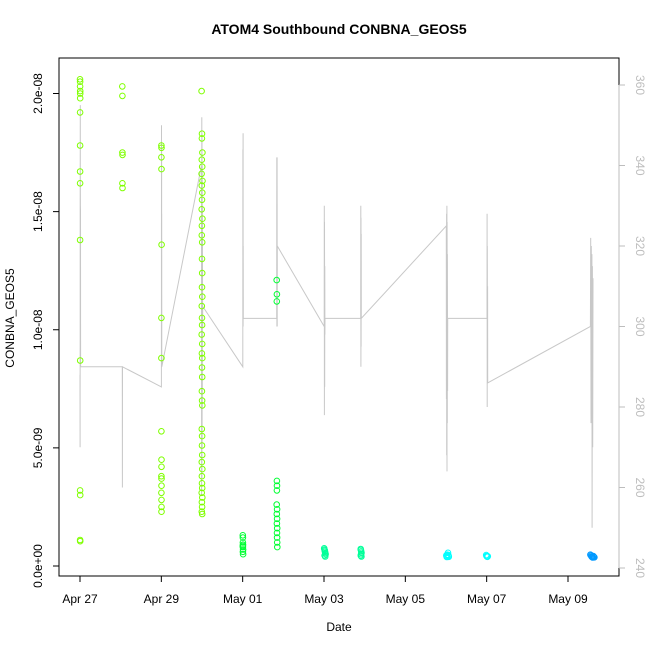  Describe the element at coordinates (45, 330) in the screenshot. I see `y-axis-left: 0.0e+00 5.0e-09 1.0e-08 1.5e-08 2.0e-08` at that location.